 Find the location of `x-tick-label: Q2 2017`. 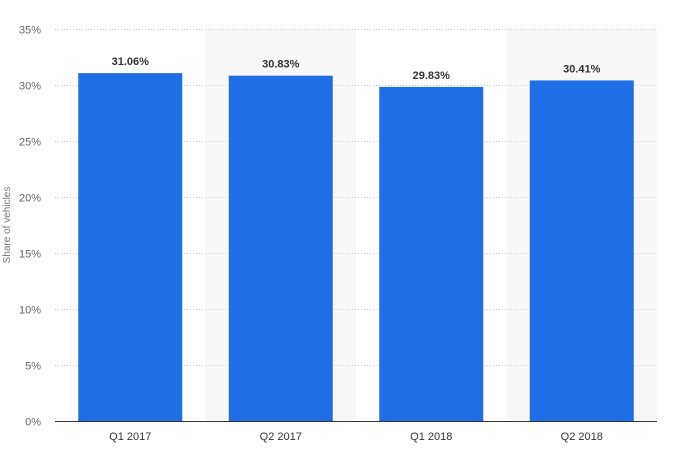

x-tick-label: Q2 2017 is located at coordinates (281, 437).